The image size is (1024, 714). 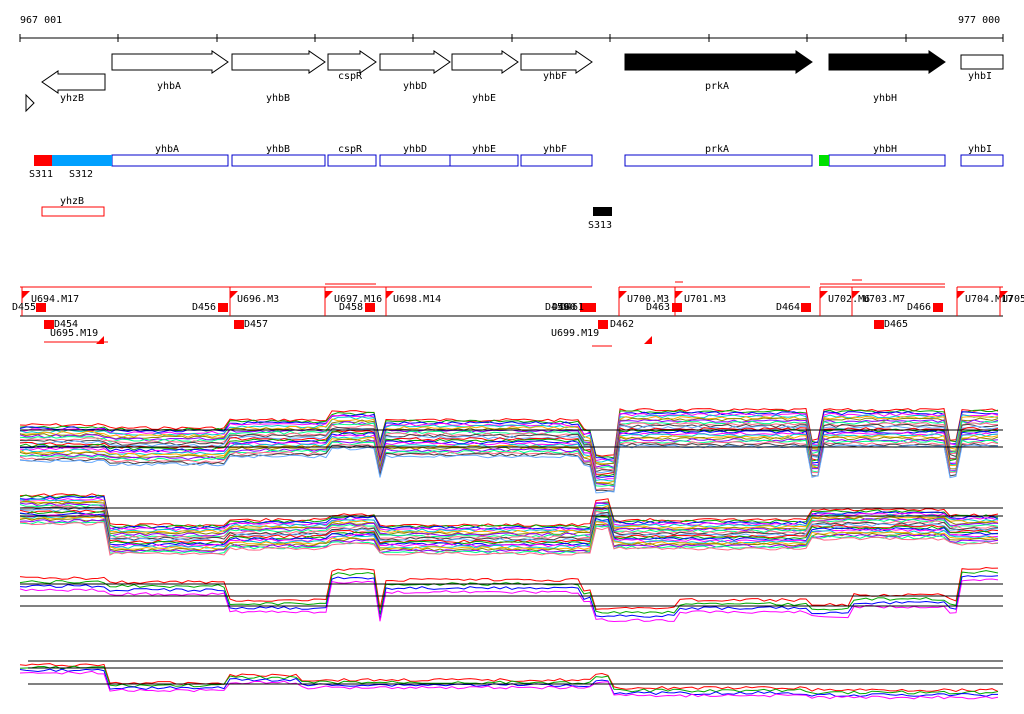 I want to click on downshift-label: D459, so click(x=557, y=307).